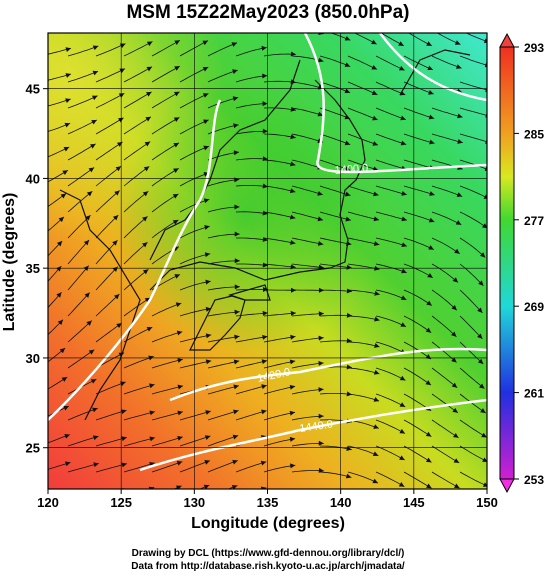  What do you see at coordinates (194, 502) in the screenshot?
I see `x-tick-label: 130` at bounding box center [194, 502].